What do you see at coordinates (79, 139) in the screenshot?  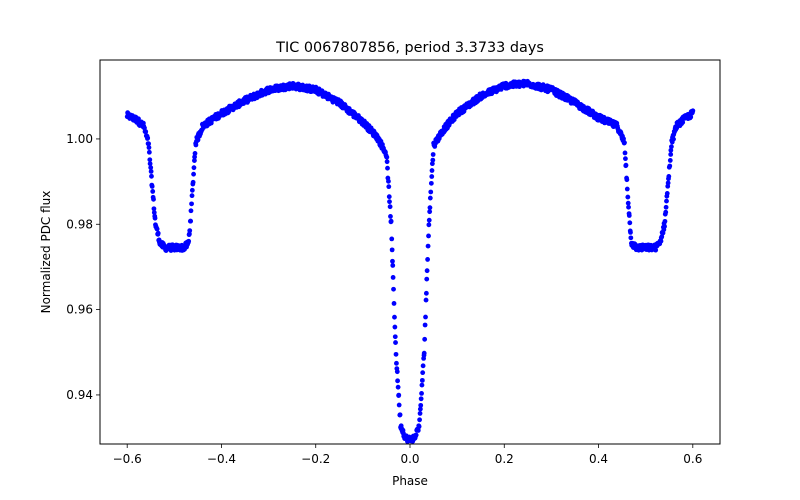 I see `y-tick-label: 1.00` at bounding box center [79, 139].